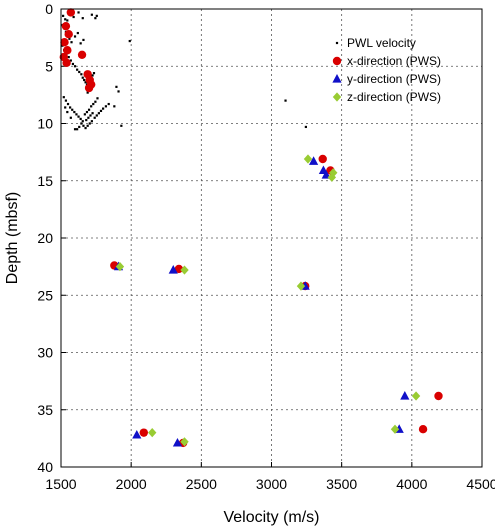  What do you see at coordinates (131, 484) in the screenshot?
I see `x-tick-label: 2000` at bounding box center [131, 484].